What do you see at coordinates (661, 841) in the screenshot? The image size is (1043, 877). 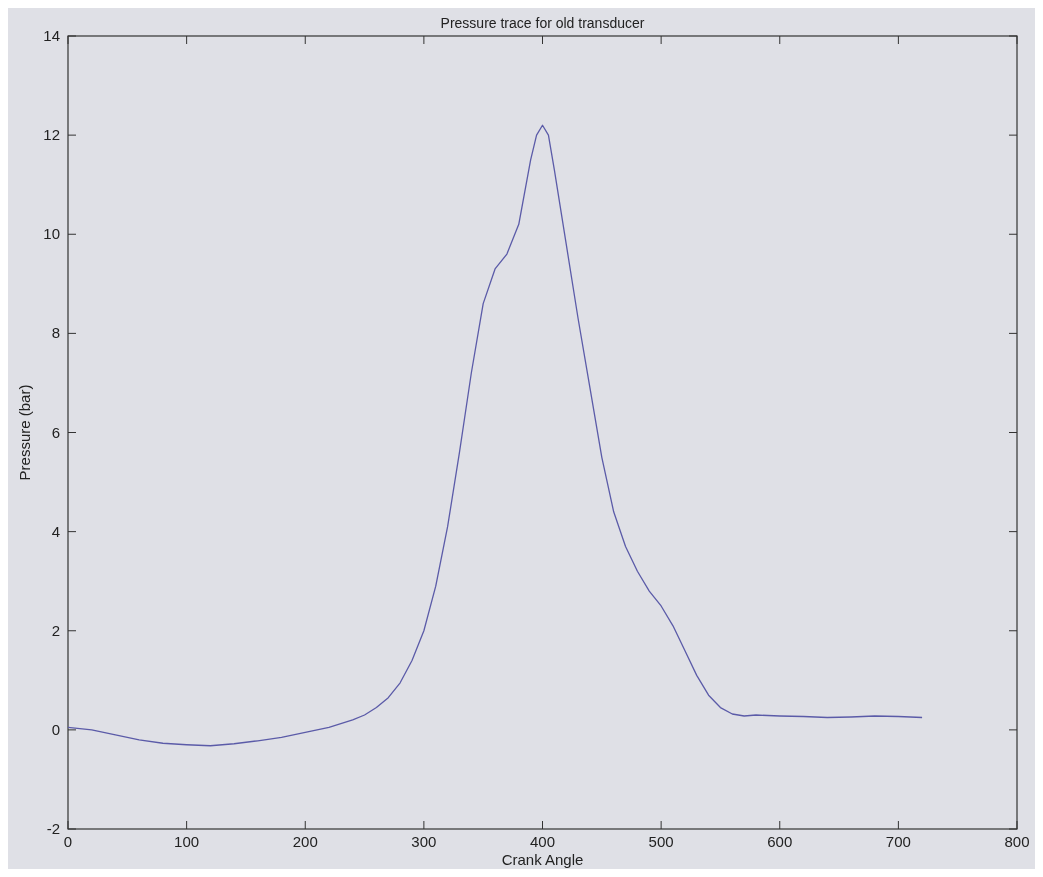 I see `x-tick-label: 500` at bounding box center [661, 841].